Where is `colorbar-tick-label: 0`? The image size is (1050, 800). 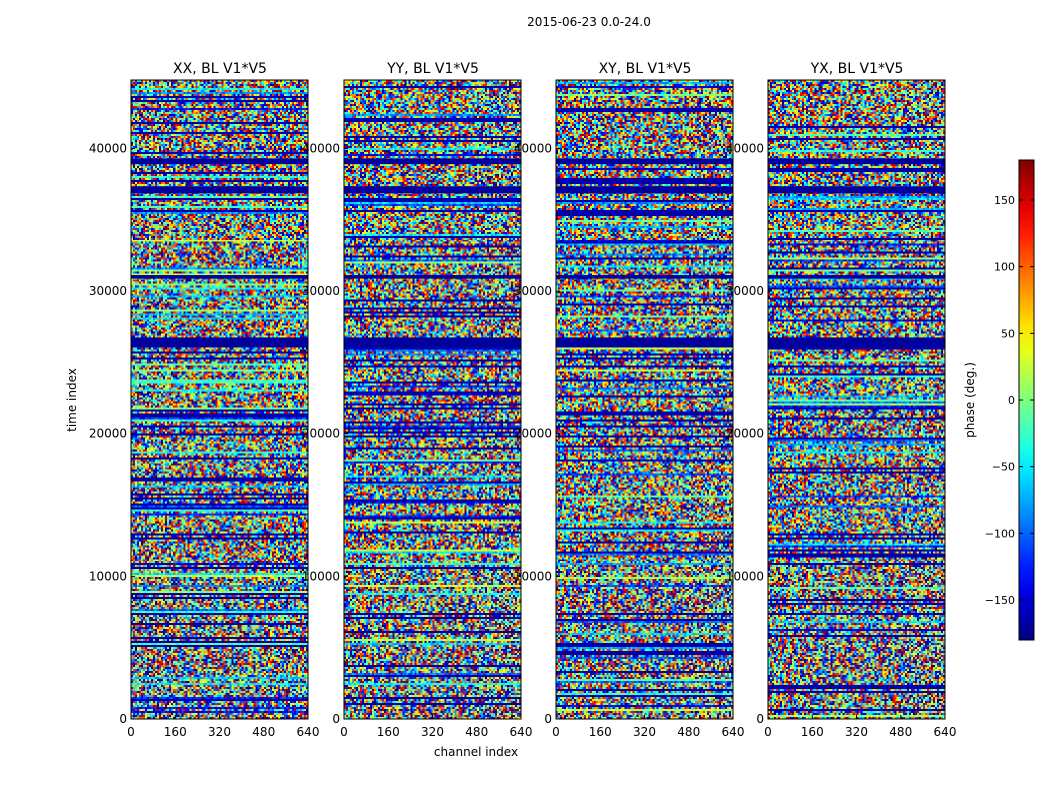
colorbar-tick-label: 0 is located at coordinates (1011, 400).